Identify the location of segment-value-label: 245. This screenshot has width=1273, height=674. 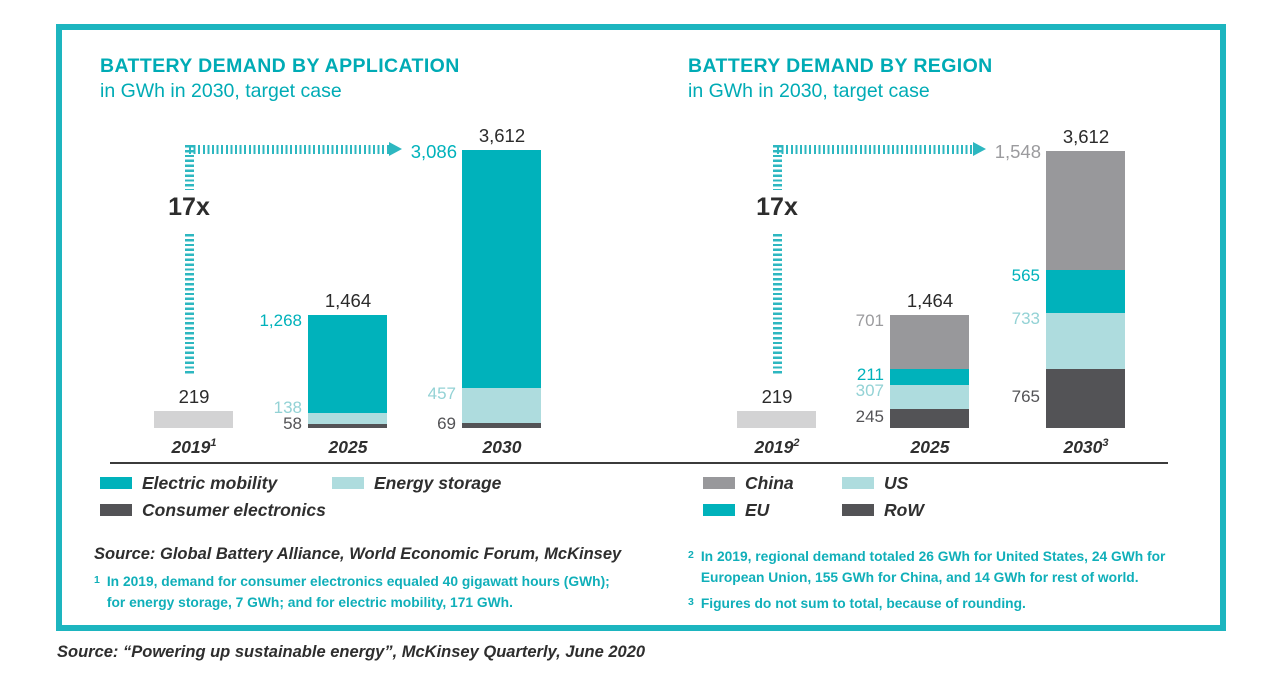
(869, 416).